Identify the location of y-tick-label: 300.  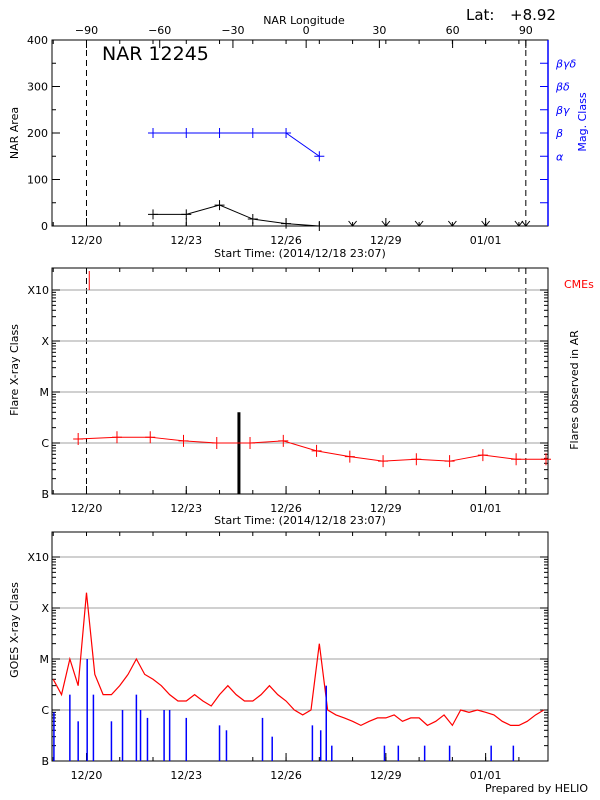
(37, 87).